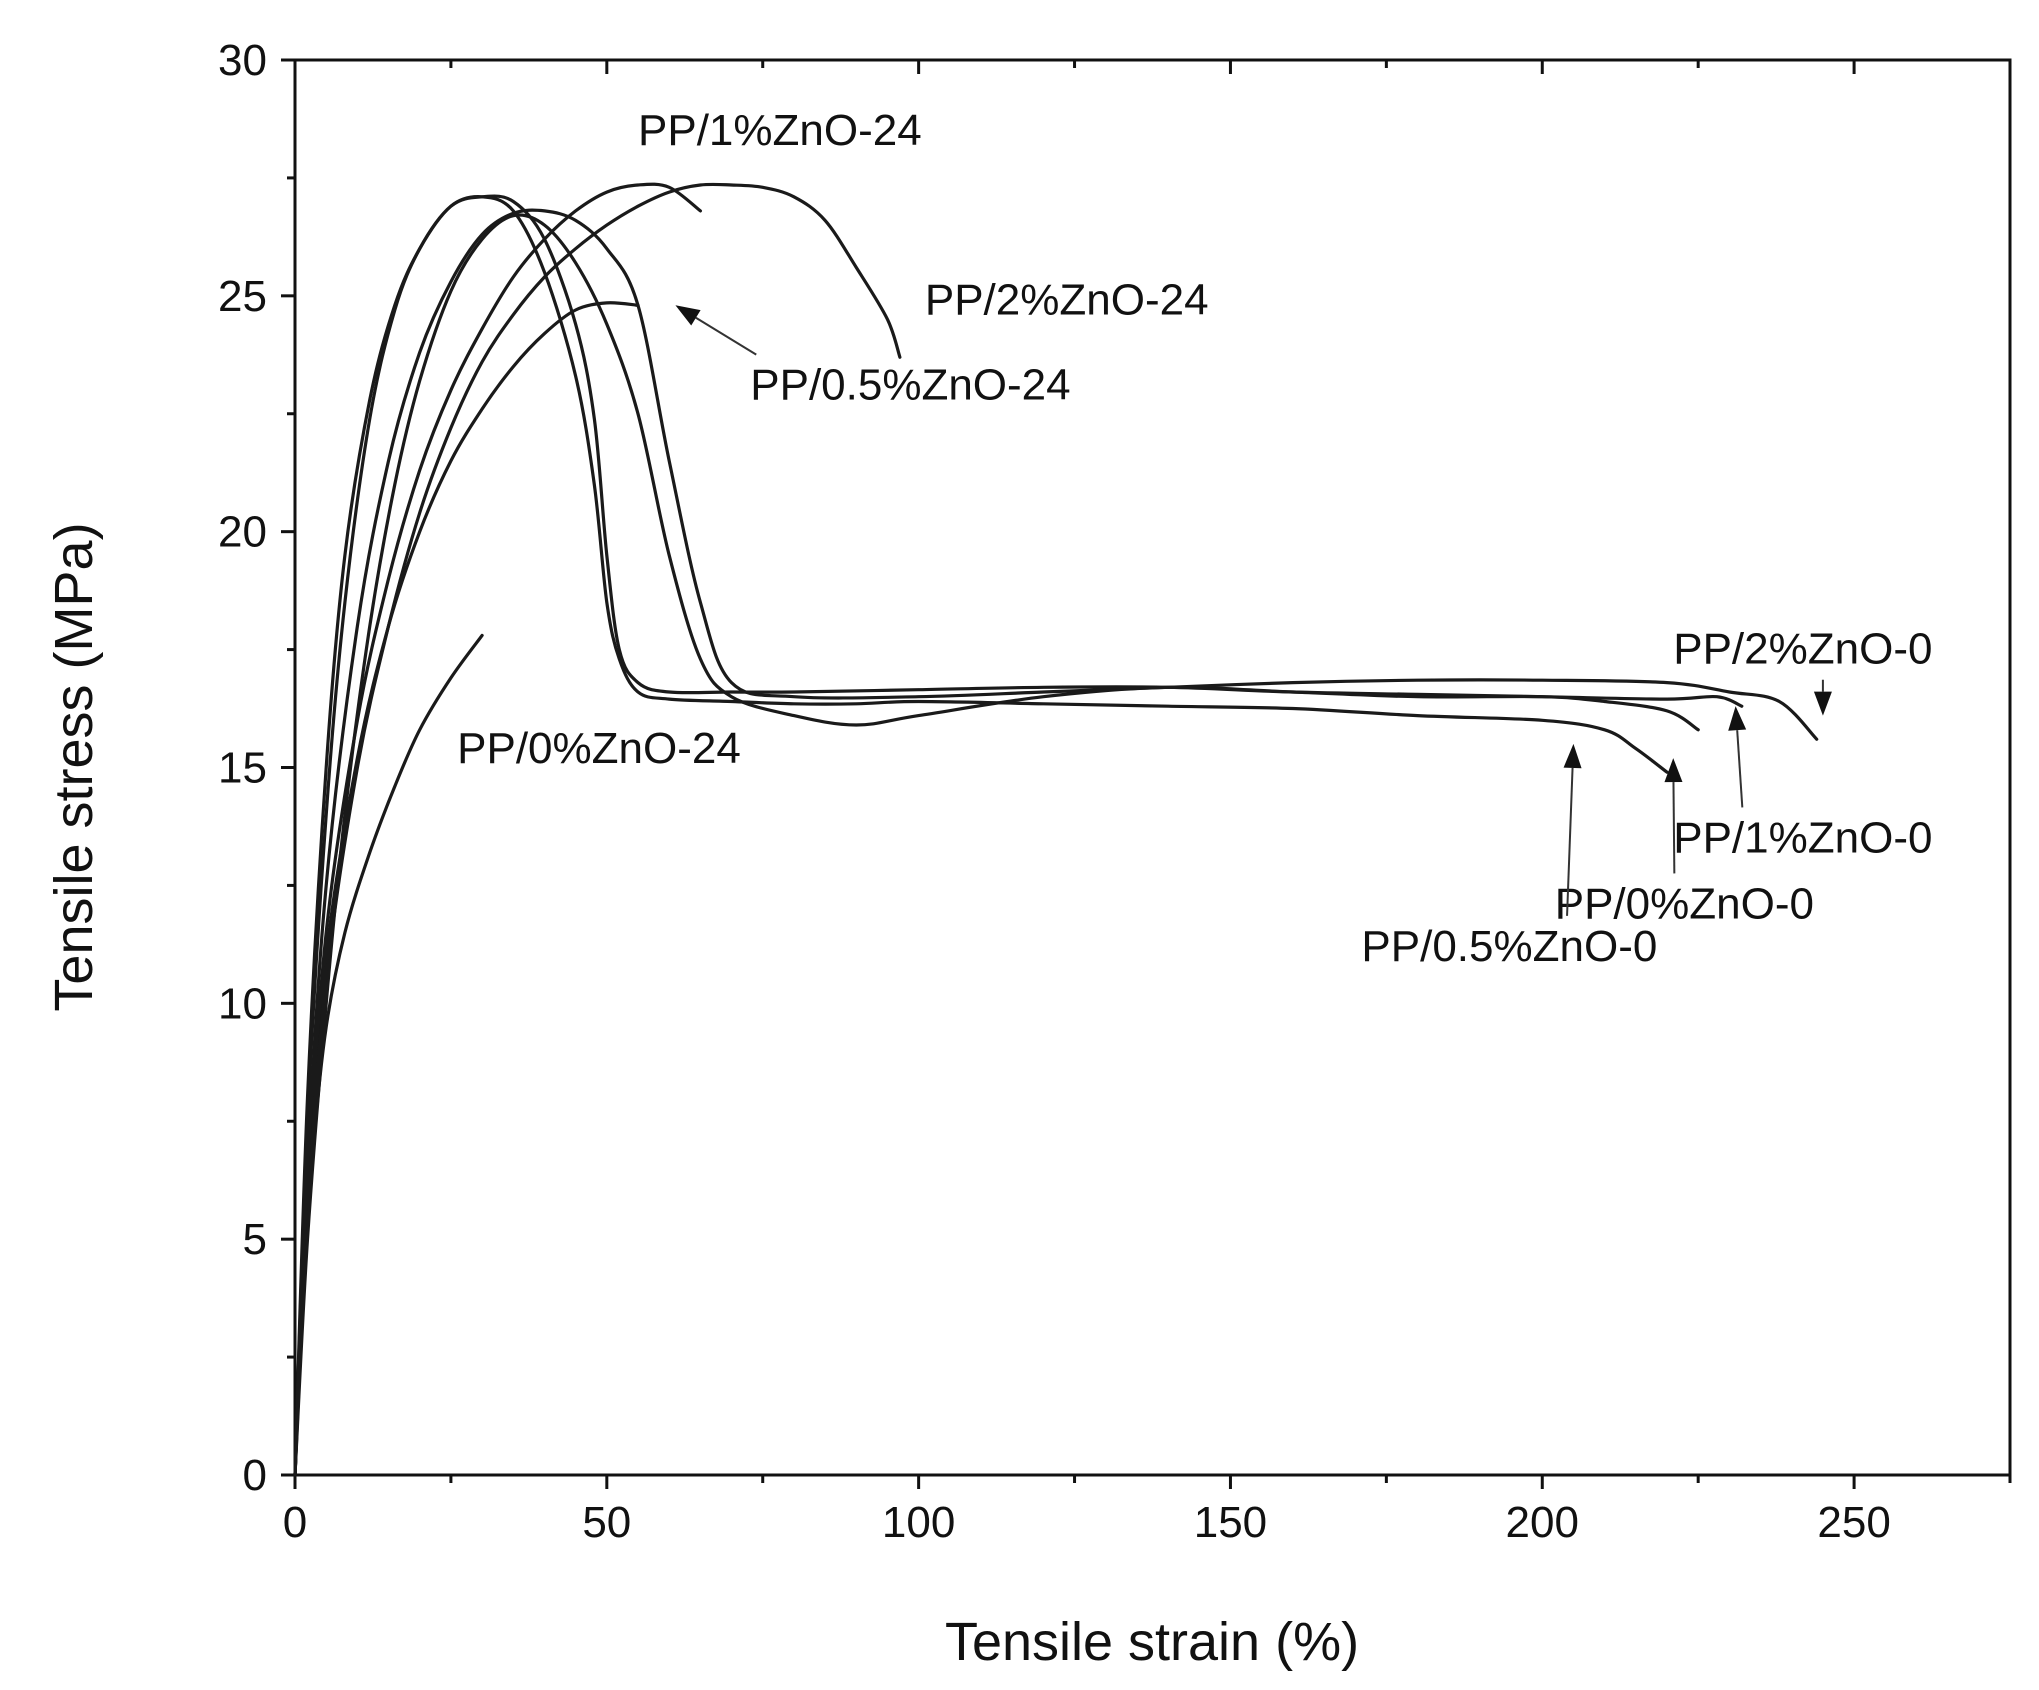  Describe the element at coordinates (599, 748) in the screenshot. I see `annotation-label: PP/0%ZnO-24` at that location.